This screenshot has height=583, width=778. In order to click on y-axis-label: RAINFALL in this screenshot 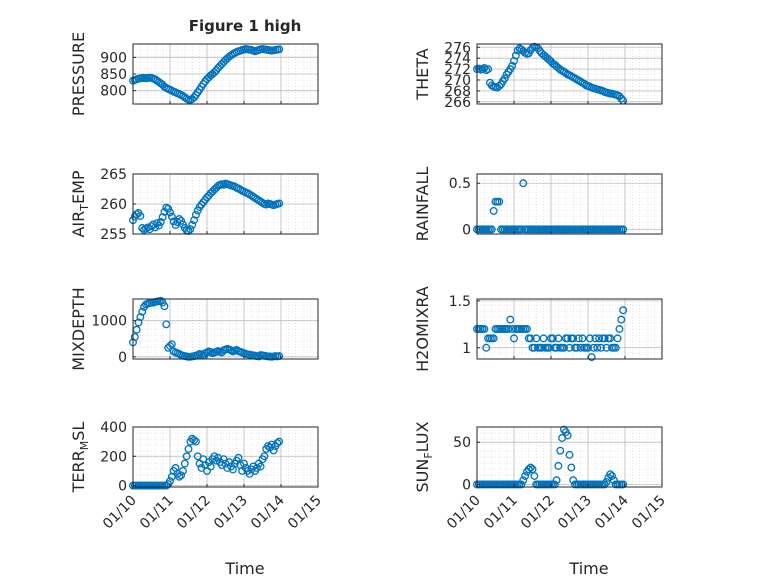, I will do `click(422, 204)`.